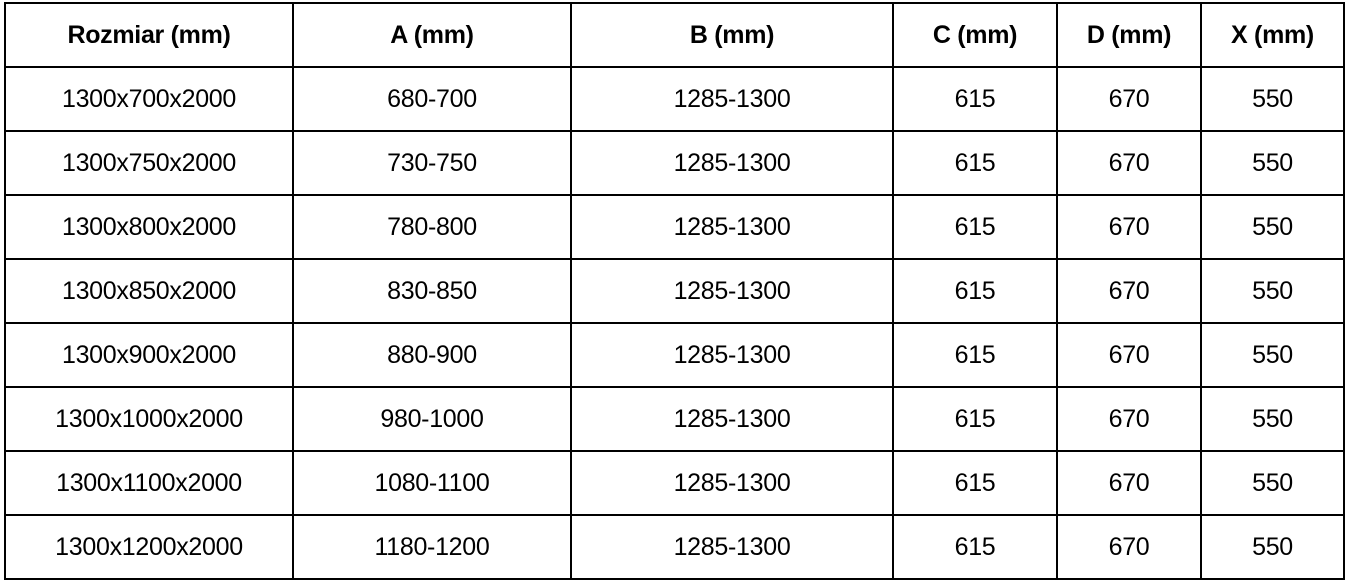  What do you see at coordinates (149, 163) in the screenshot?
I see `cell-size: 1300x750x2000` at bounding box center [149, 163].